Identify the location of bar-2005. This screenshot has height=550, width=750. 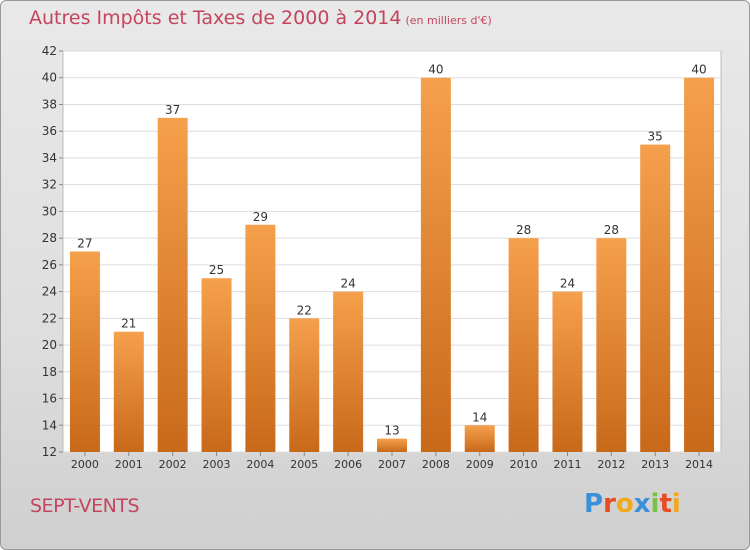
(304, 385).